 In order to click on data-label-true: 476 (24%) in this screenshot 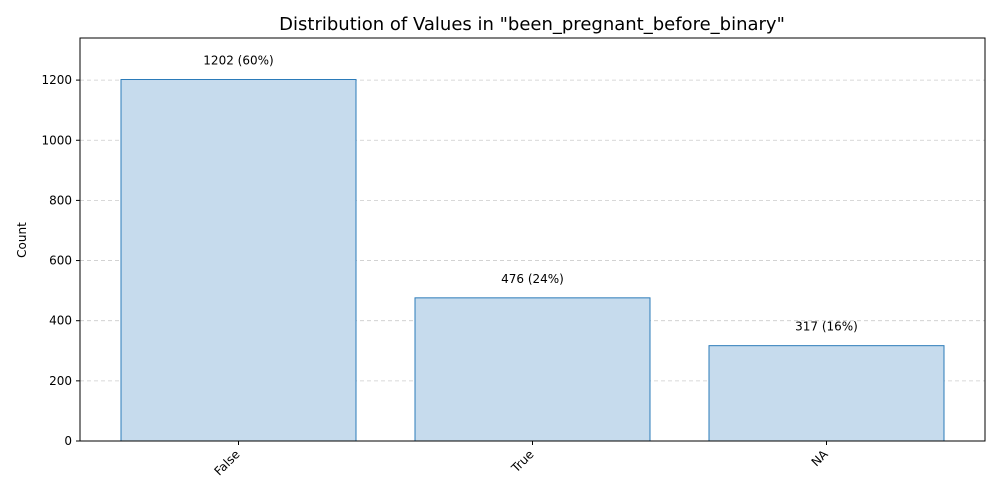, I will do `click(532, 279)`.